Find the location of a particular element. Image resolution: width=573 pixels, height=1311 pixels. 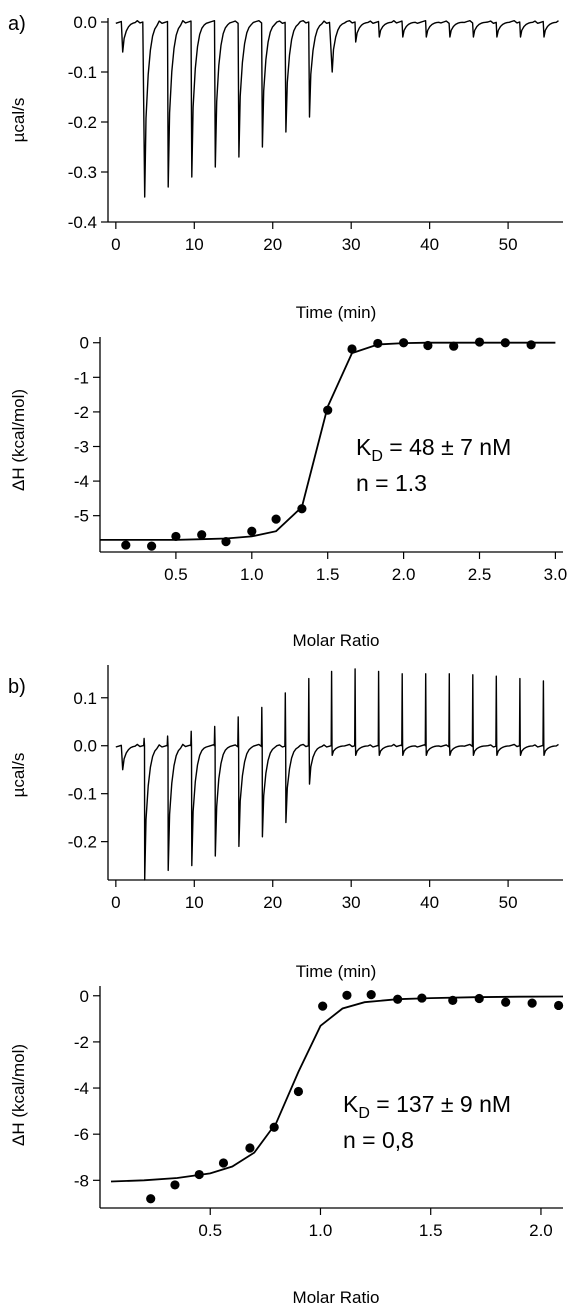

a-isotherm-xtick-label: 1.0 is located at coordinates (252, 574).